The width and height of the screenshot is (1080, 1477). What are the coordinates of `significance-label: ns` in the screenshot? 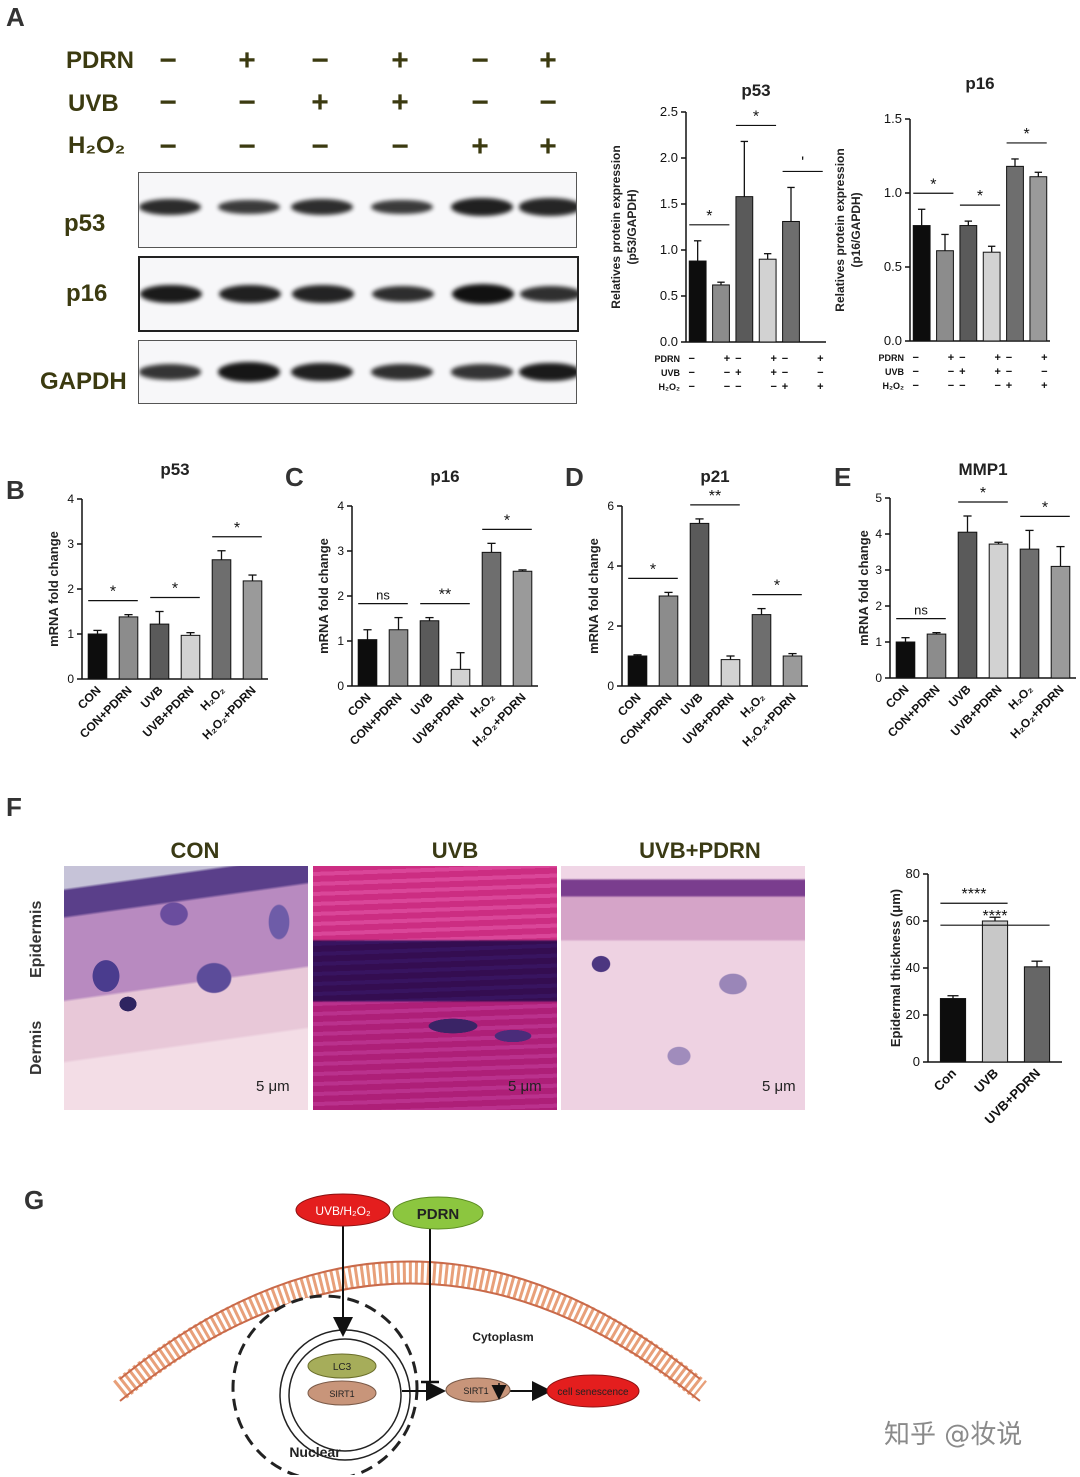 It's located at (921, 610).